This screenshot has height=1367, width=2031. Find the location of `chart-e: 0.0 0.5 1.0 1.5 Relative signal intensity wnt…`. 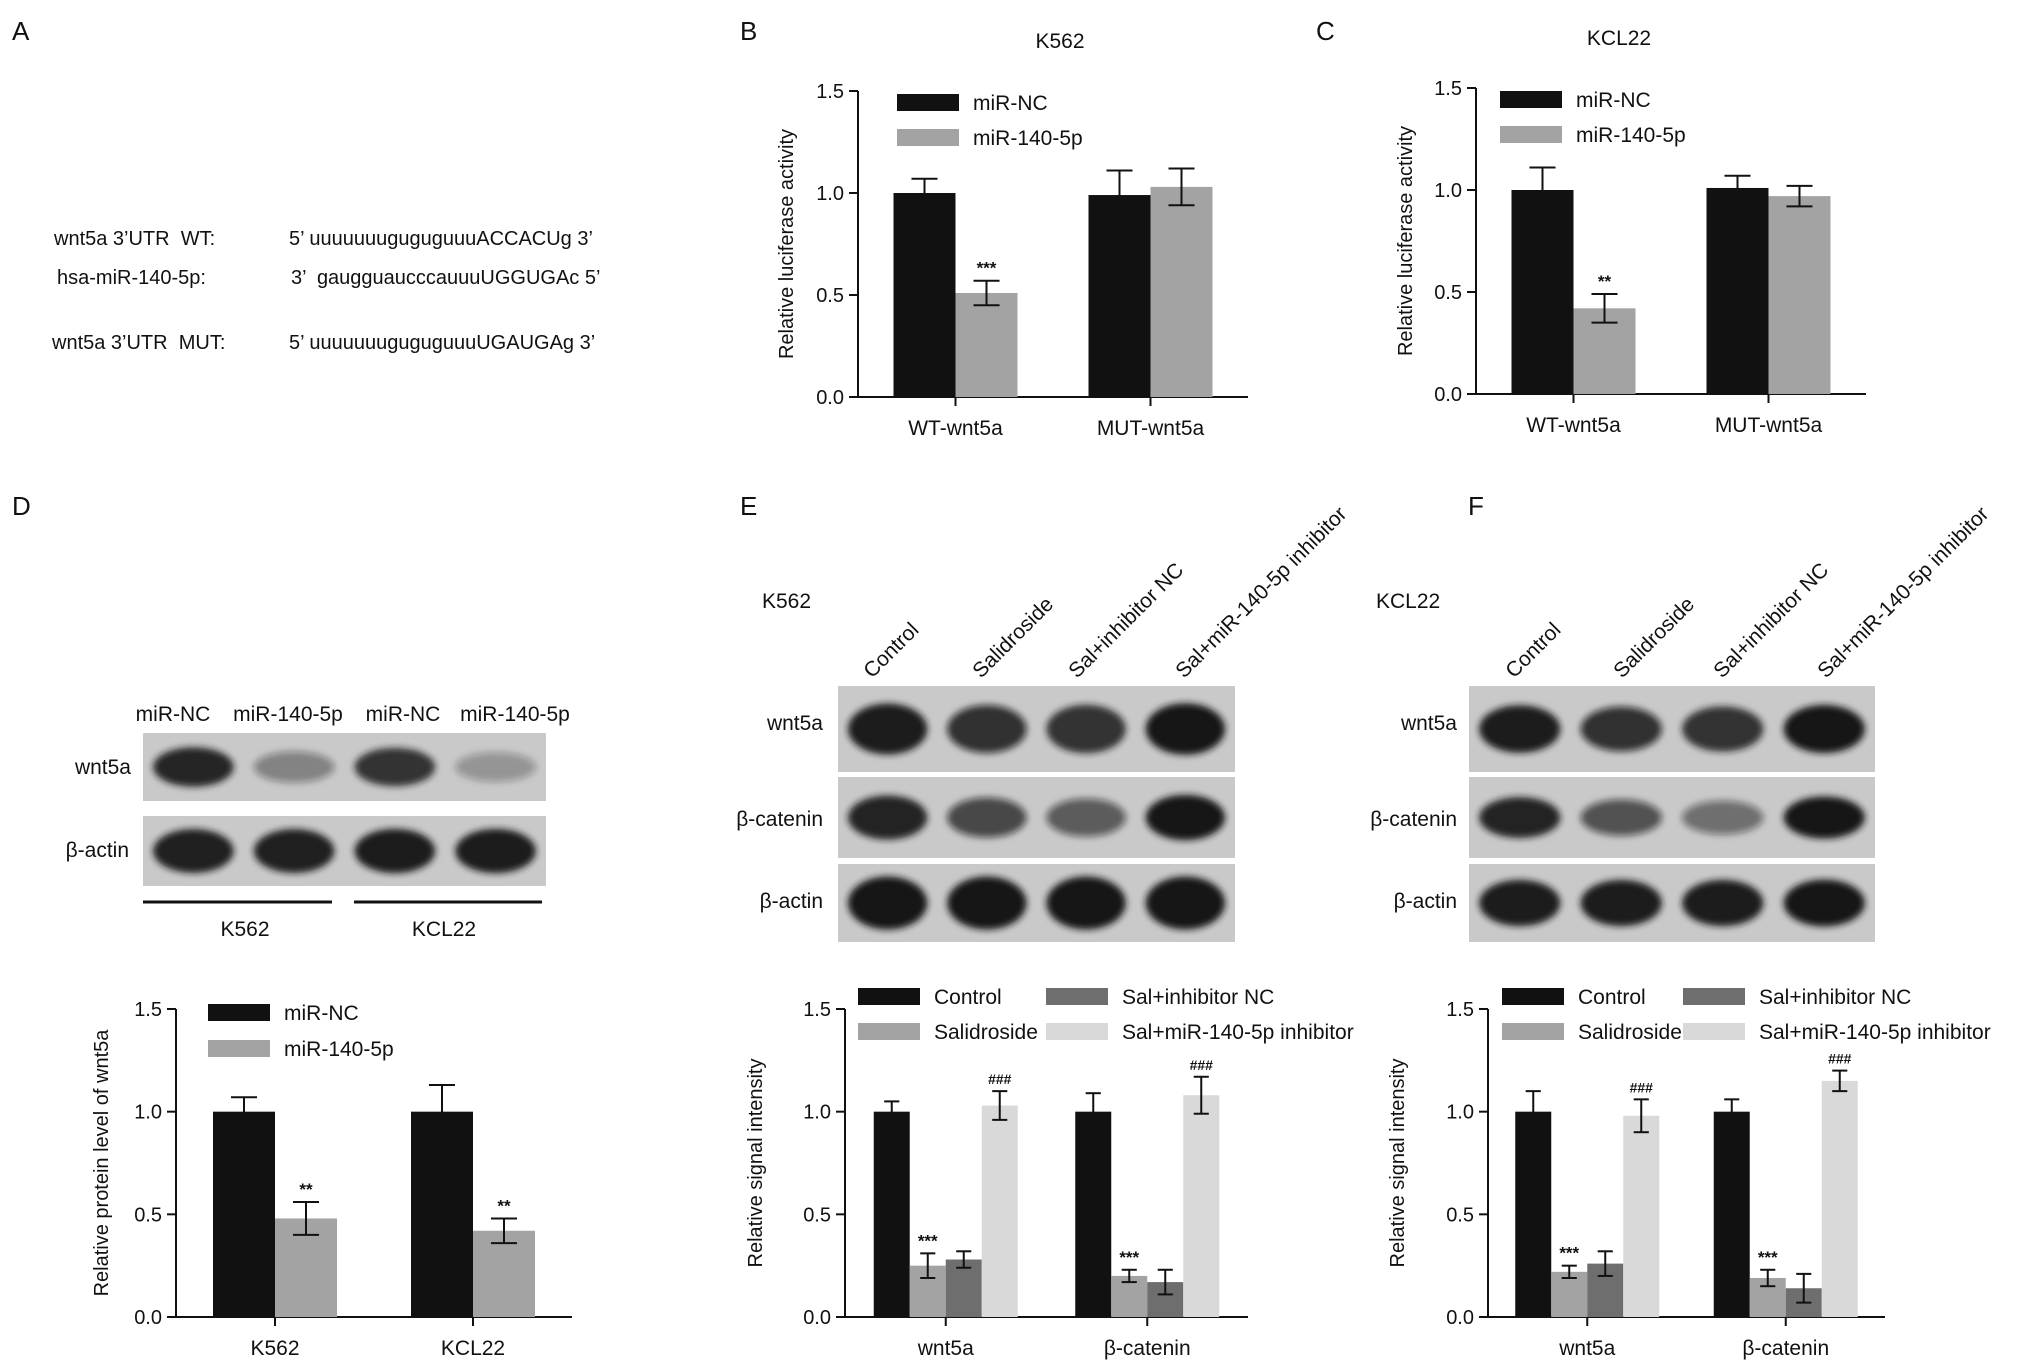

chart-e: 0.0 0.5 1.0 1.5 Relative signal intensity wnt… is located at coordinates (1049, 1173).